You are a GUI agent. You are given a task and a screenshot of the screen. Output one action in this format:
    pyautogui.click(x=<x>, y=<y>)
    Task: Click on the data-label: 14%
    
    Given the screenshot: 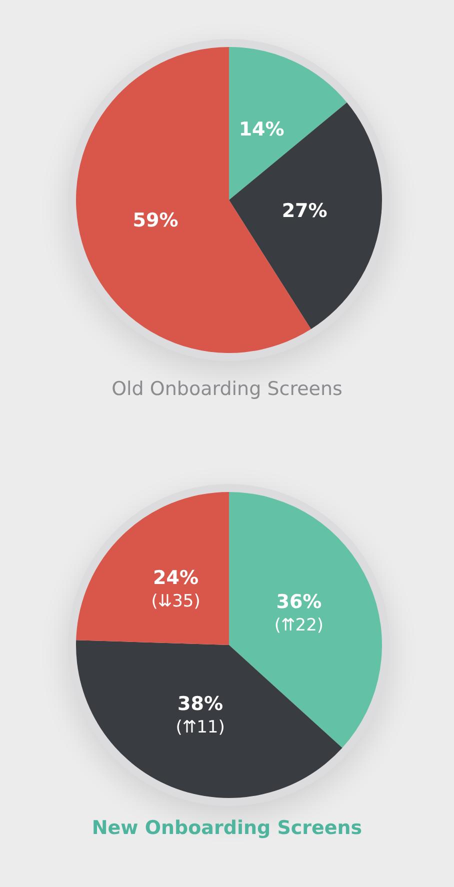 What is the action you would take?
    pyautogui.click(x=261, y=129)
    